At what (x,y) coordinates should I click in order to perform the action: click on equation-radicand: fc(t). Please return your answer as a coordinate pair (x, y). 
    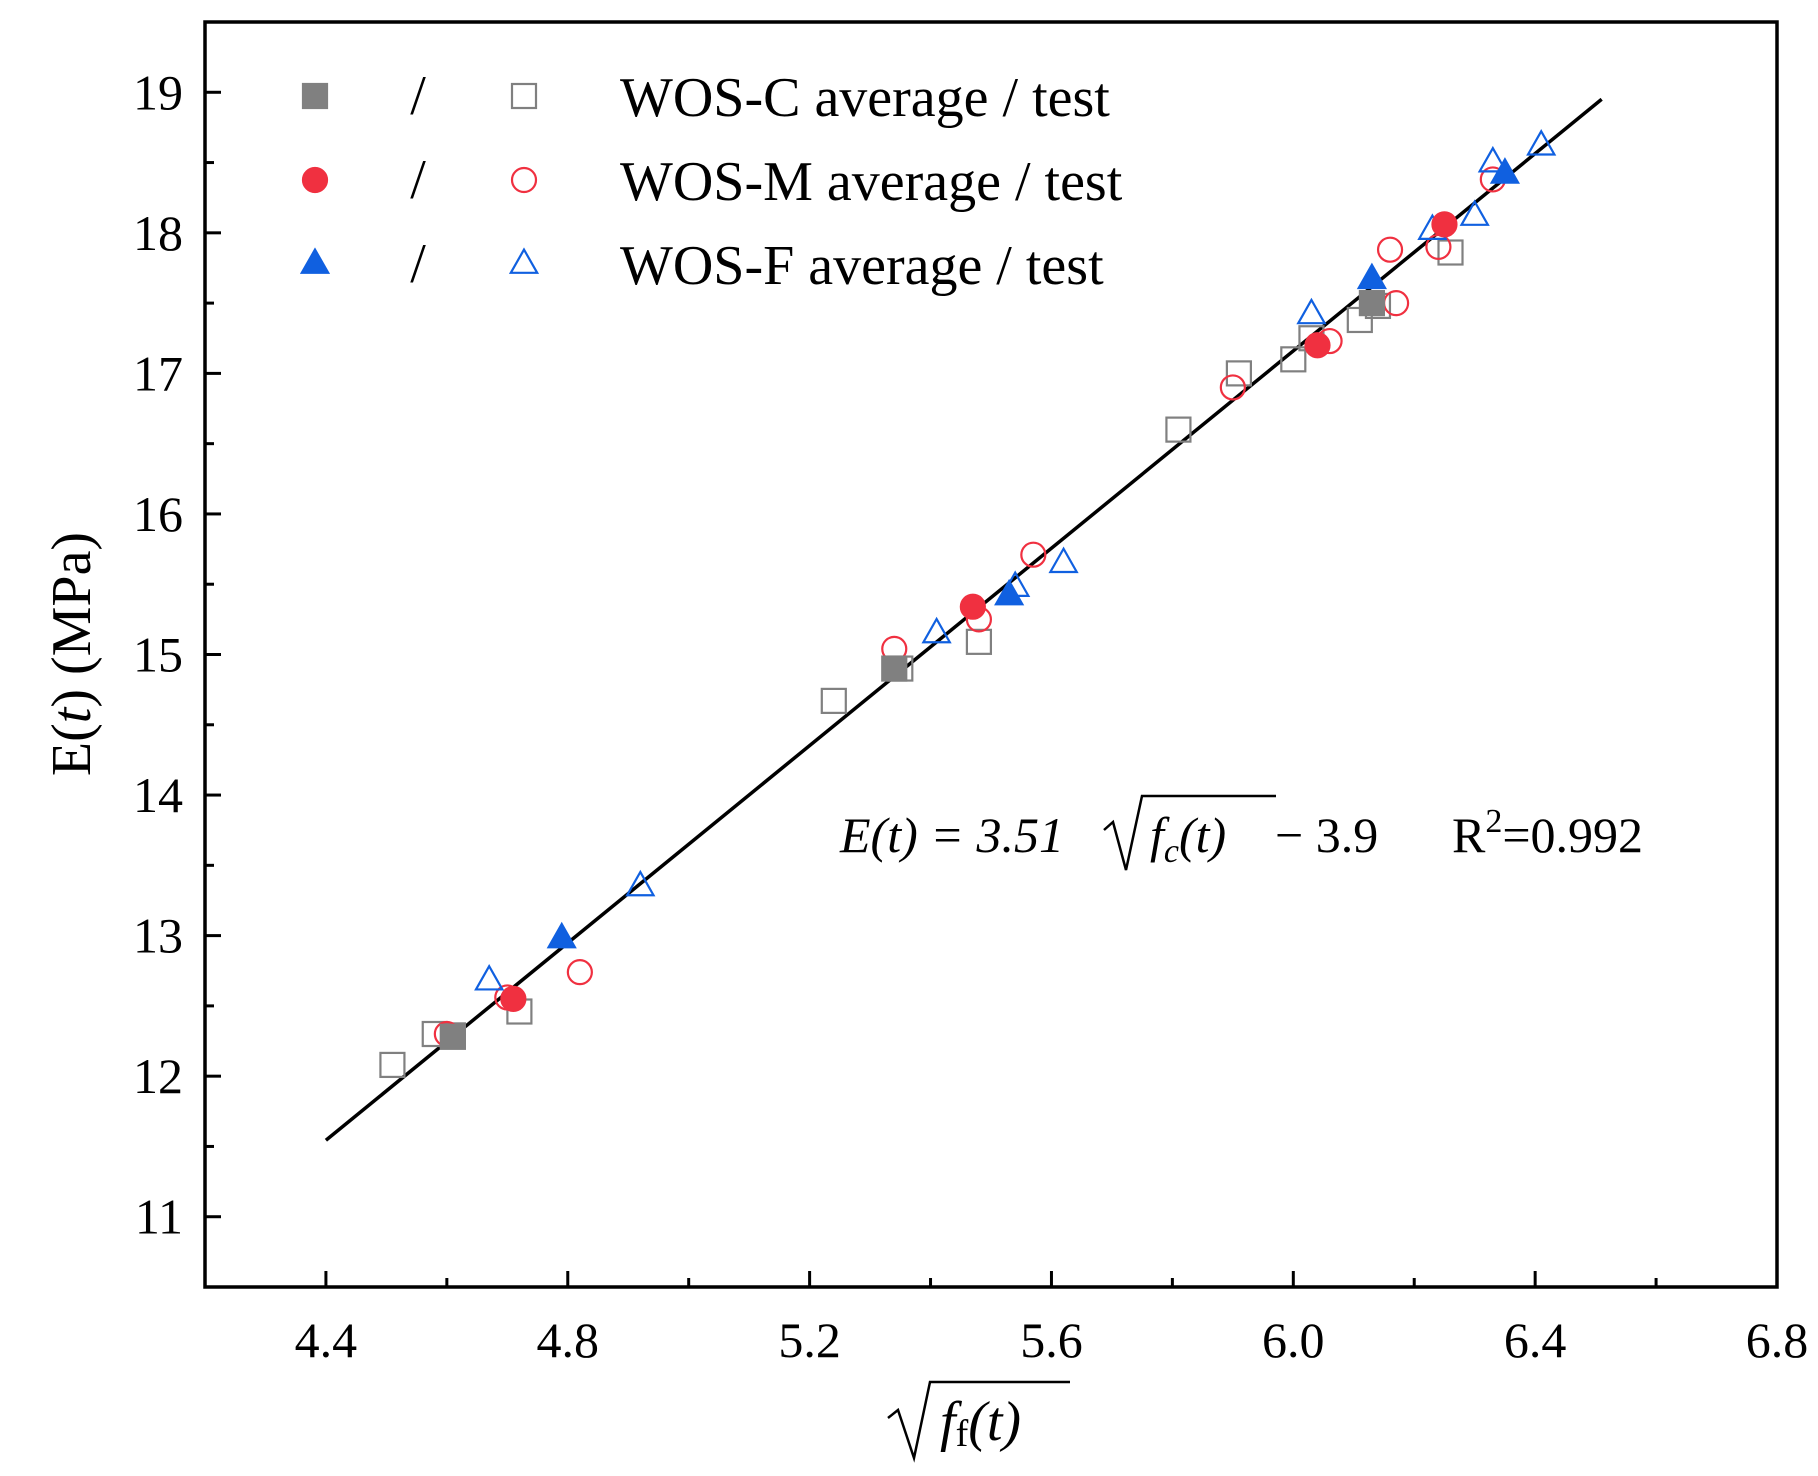
    Looking at the image, I should click on (1188, 838).